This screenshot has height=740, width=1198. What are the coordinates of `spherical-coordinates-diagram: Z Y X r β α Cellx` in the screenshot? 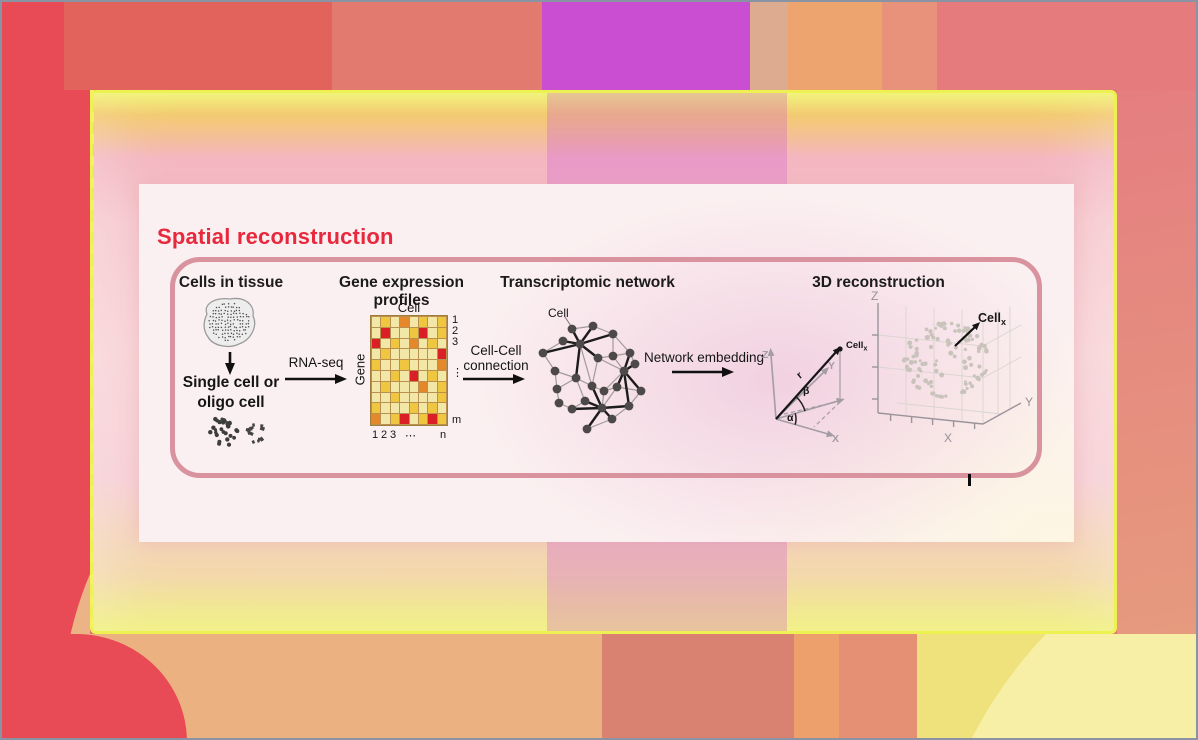 It's located at (814, 392).